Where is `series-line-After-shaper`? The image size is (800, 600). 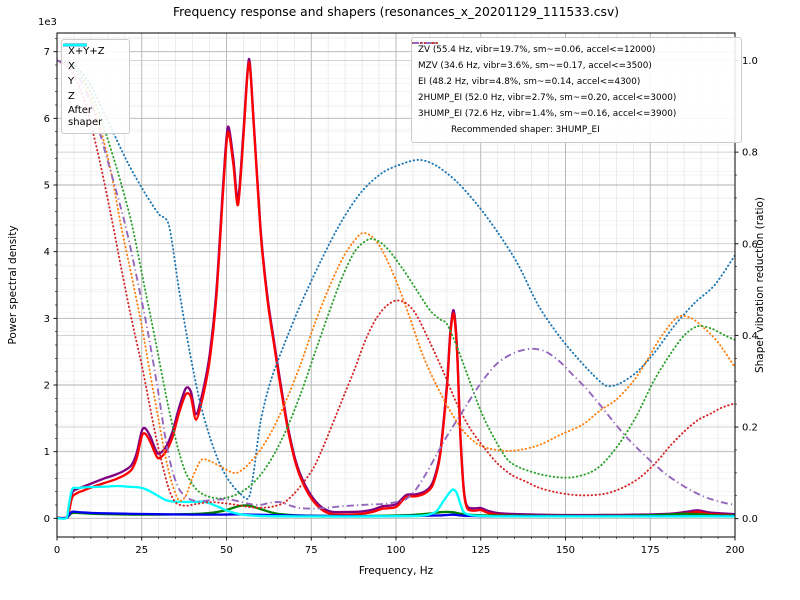
series-line-After-shaper is located at coordinates (396, 502).